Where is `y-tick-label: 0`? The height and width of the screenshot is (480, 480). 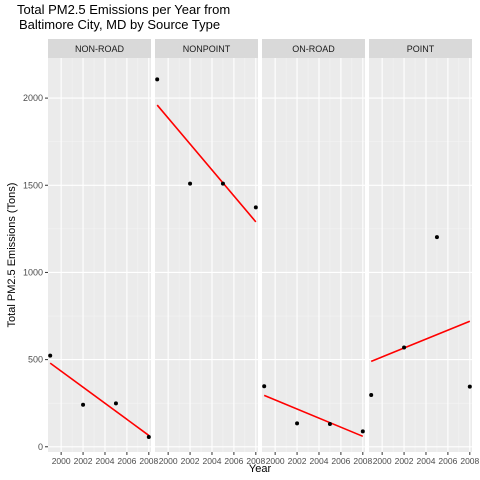 y-tick-label: 0 is located at coordinates (40, 447).